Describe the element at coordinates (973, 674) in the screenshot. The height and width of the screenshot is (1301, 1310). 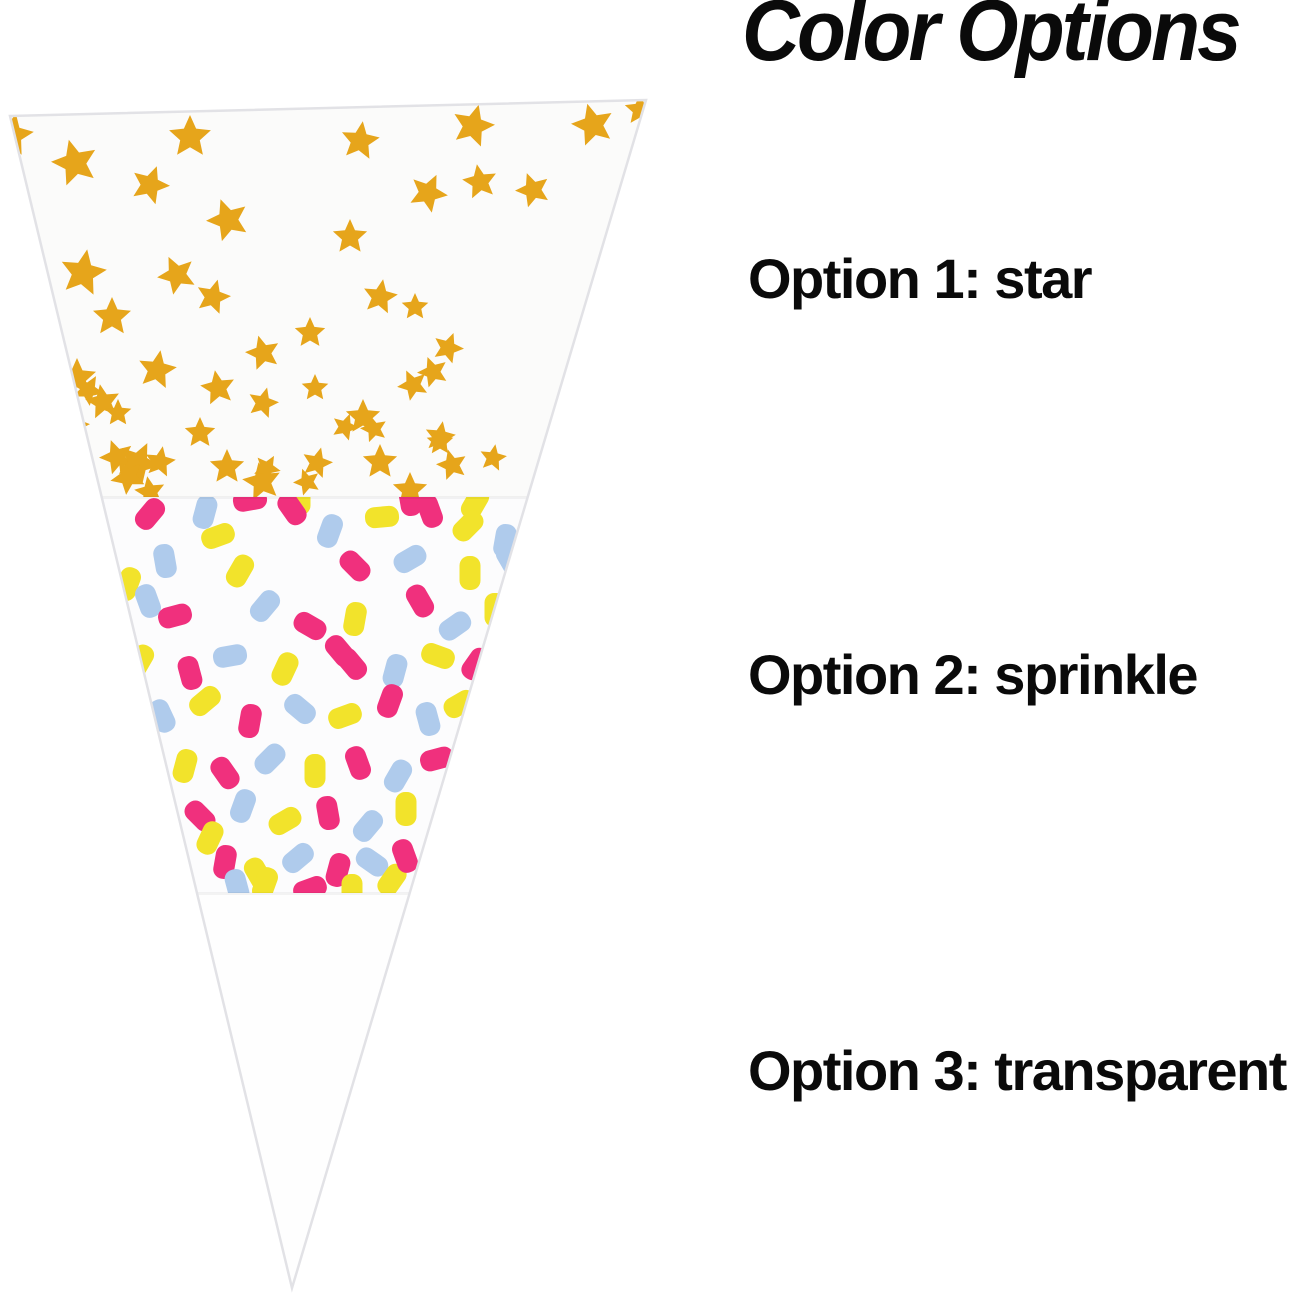
I see `option-2-sprinkle-label: Option 2: sprinkle` at that location.